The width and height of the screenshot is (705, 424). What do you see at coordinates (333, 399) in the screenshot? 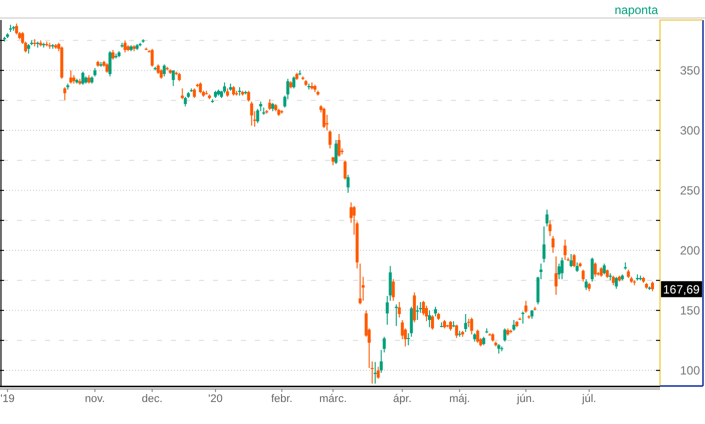
I see `x-tick-label: márc.` at bounding box center [333, 399].